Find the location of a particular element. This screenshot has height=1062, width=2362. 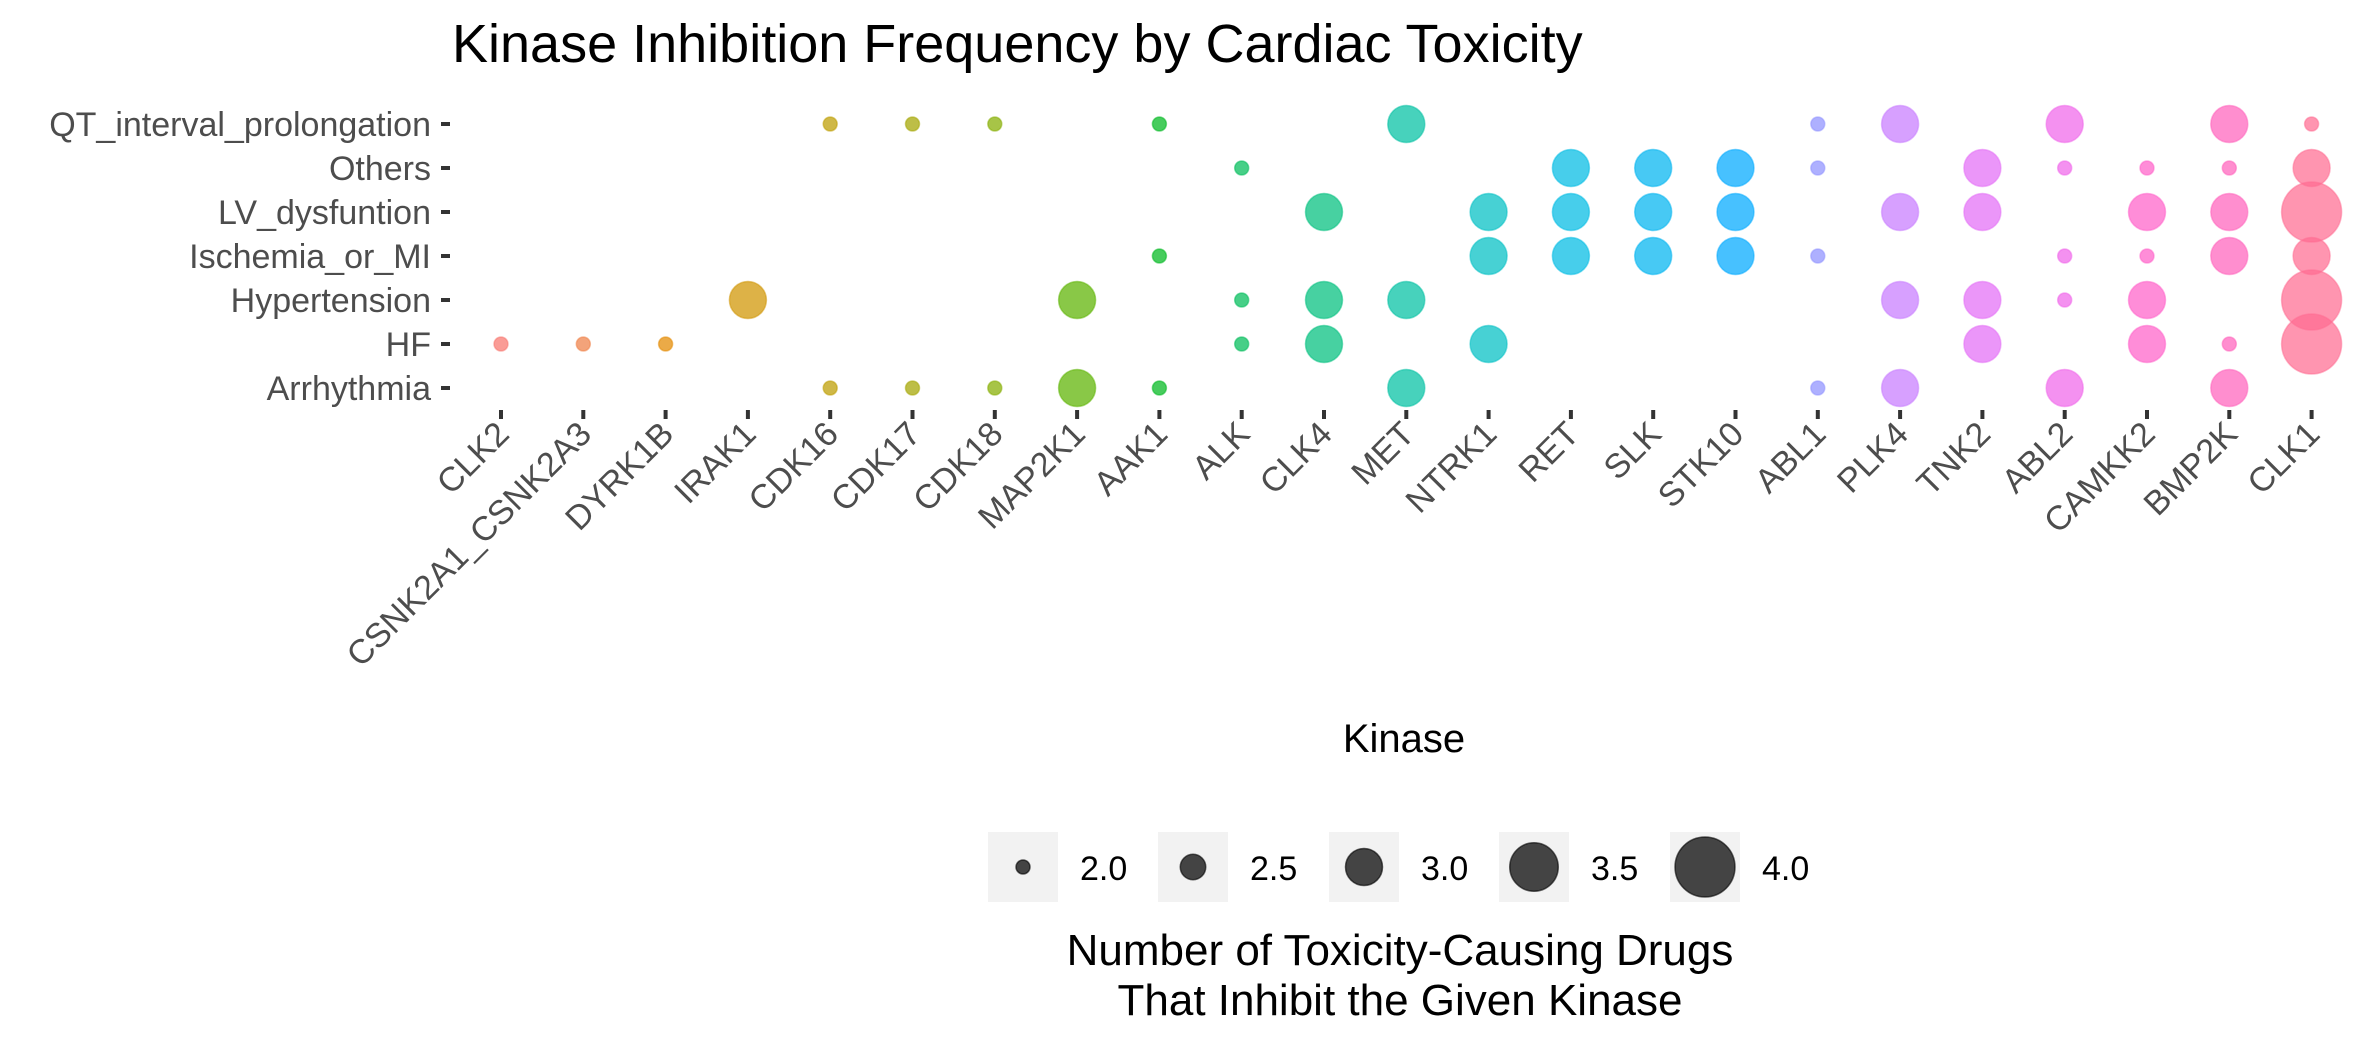

x-tick-label: AAK1 is located at coordinates (1131, 459).